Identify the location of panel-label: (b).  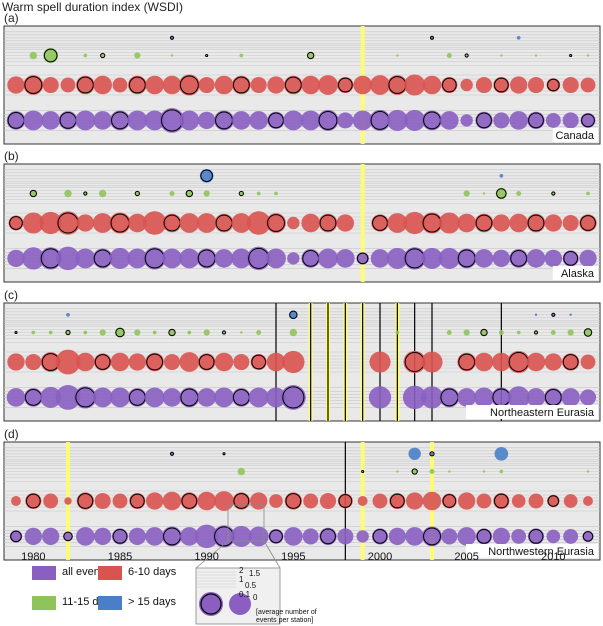
(11, 156).